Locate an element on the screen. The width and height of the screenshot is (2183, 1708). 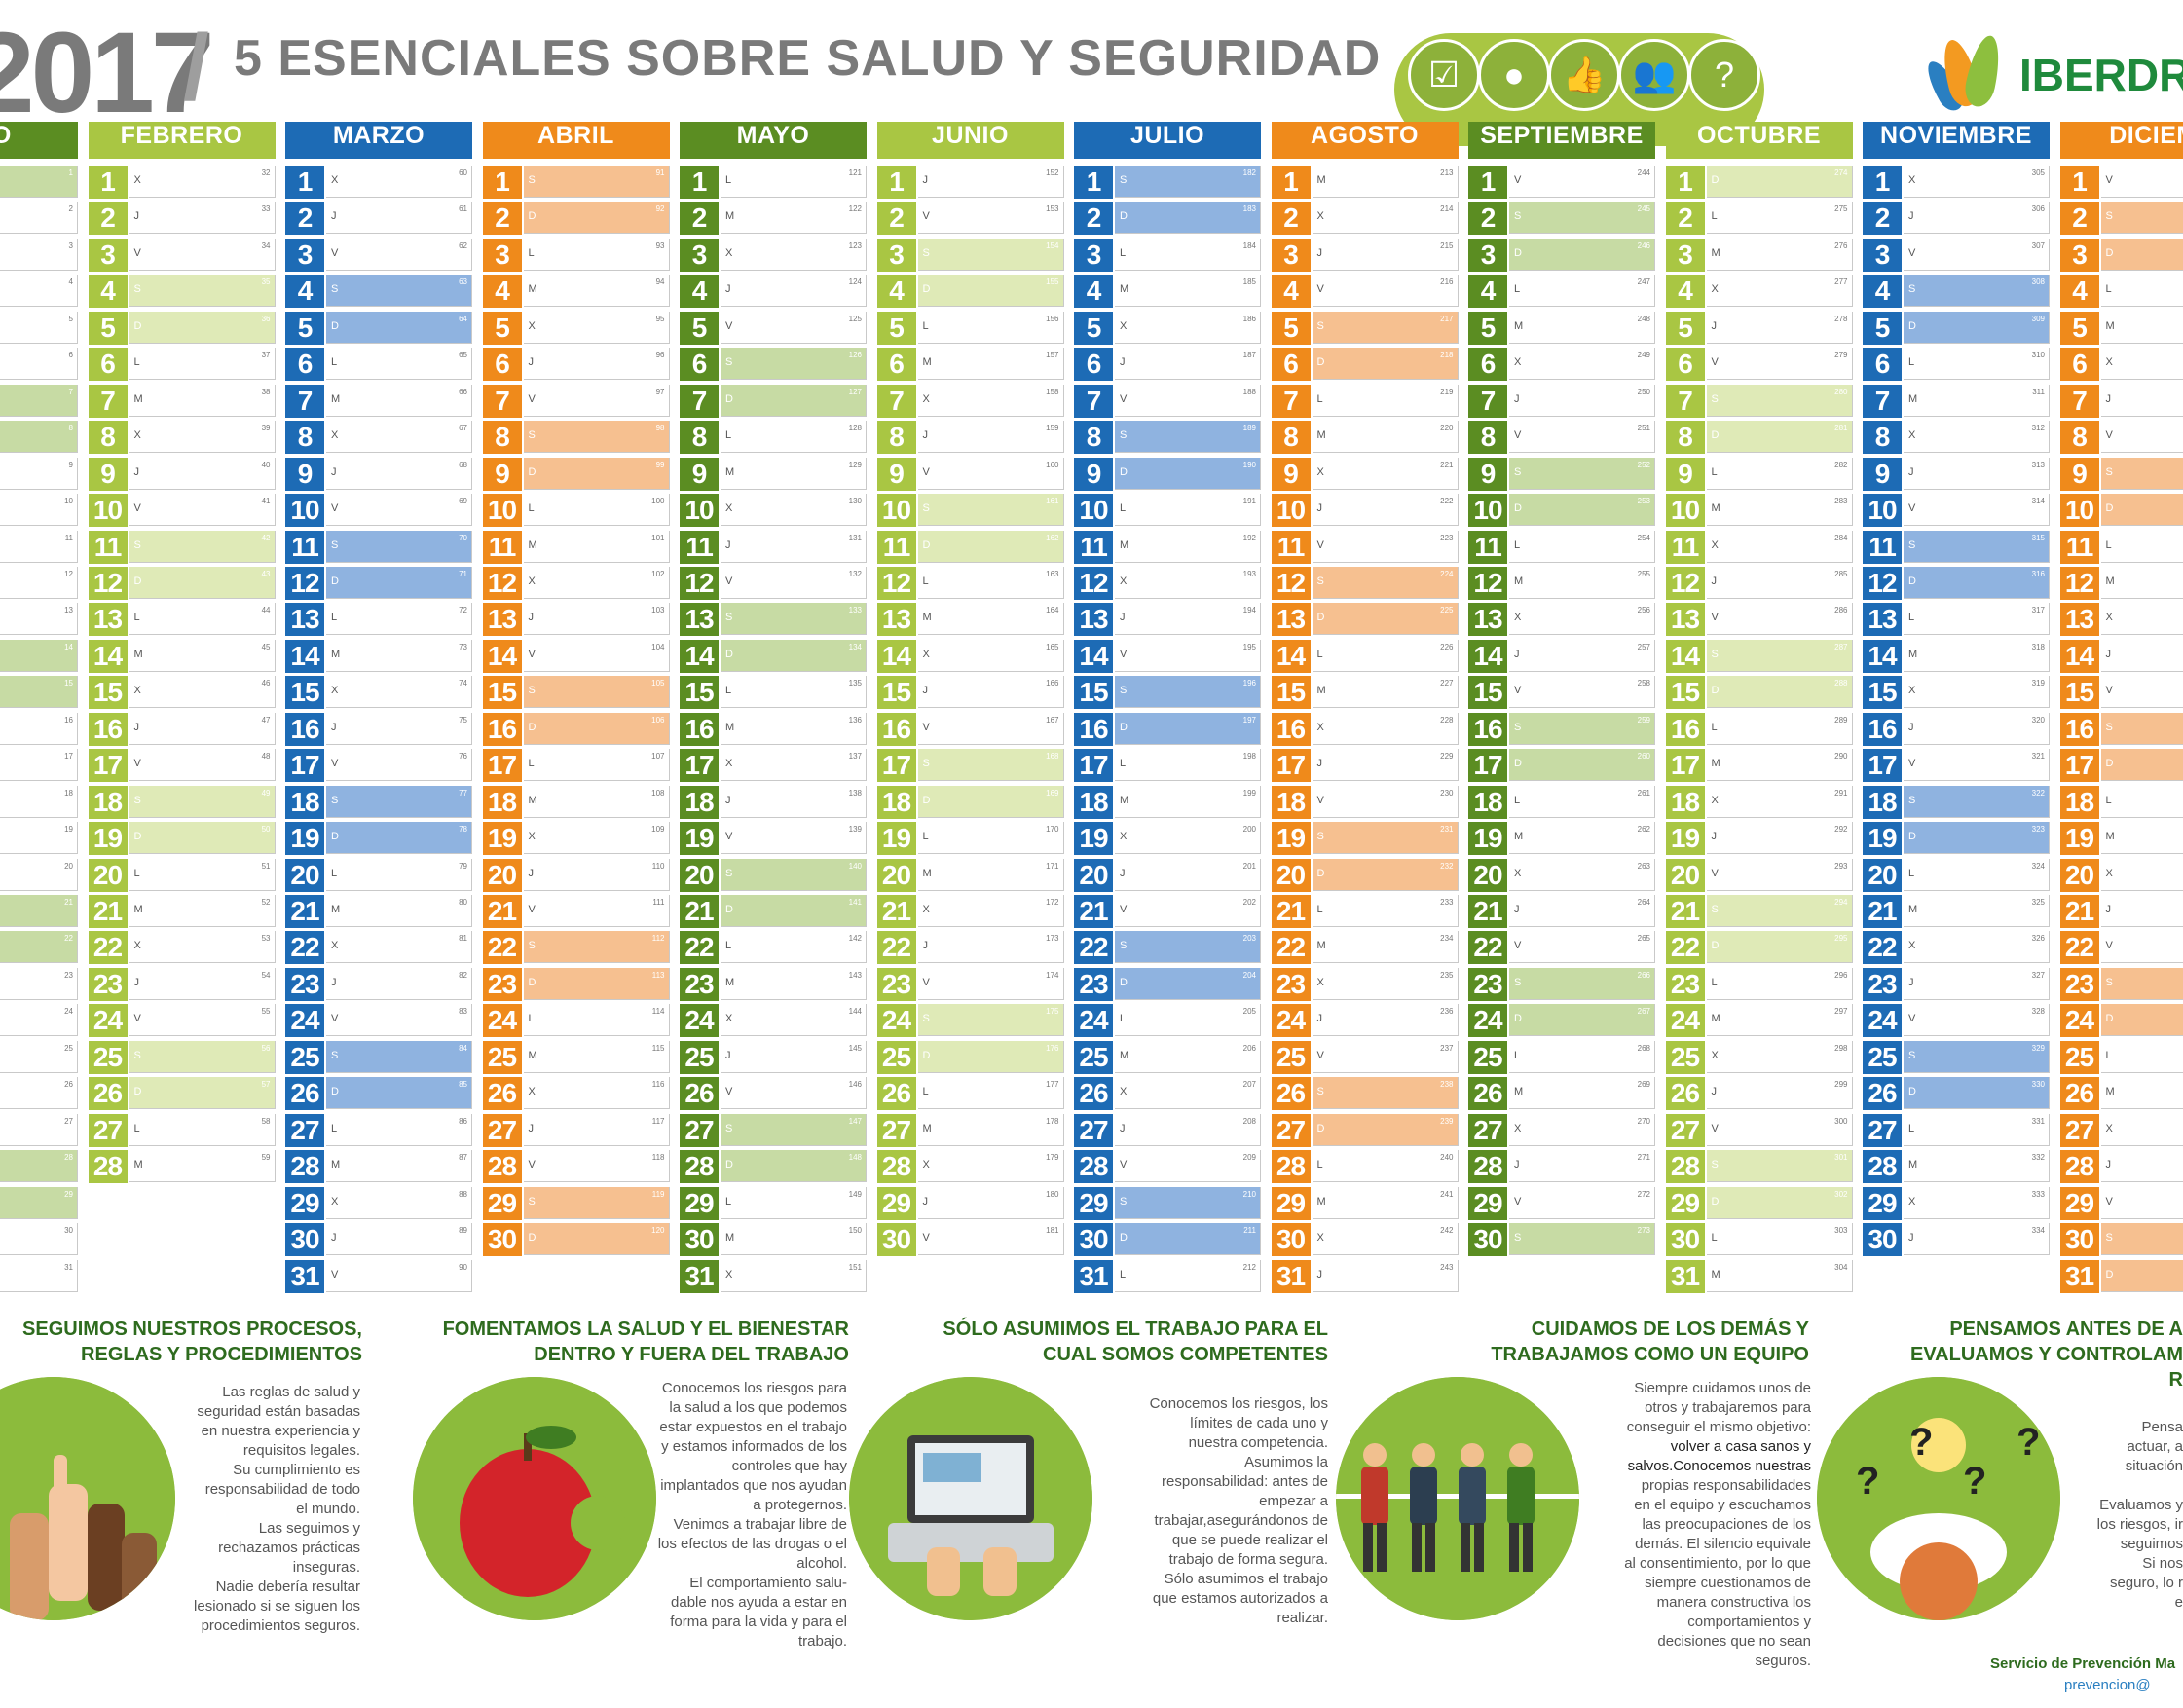
day-row: 25 S 84 is located at coordinates (378, 1057).